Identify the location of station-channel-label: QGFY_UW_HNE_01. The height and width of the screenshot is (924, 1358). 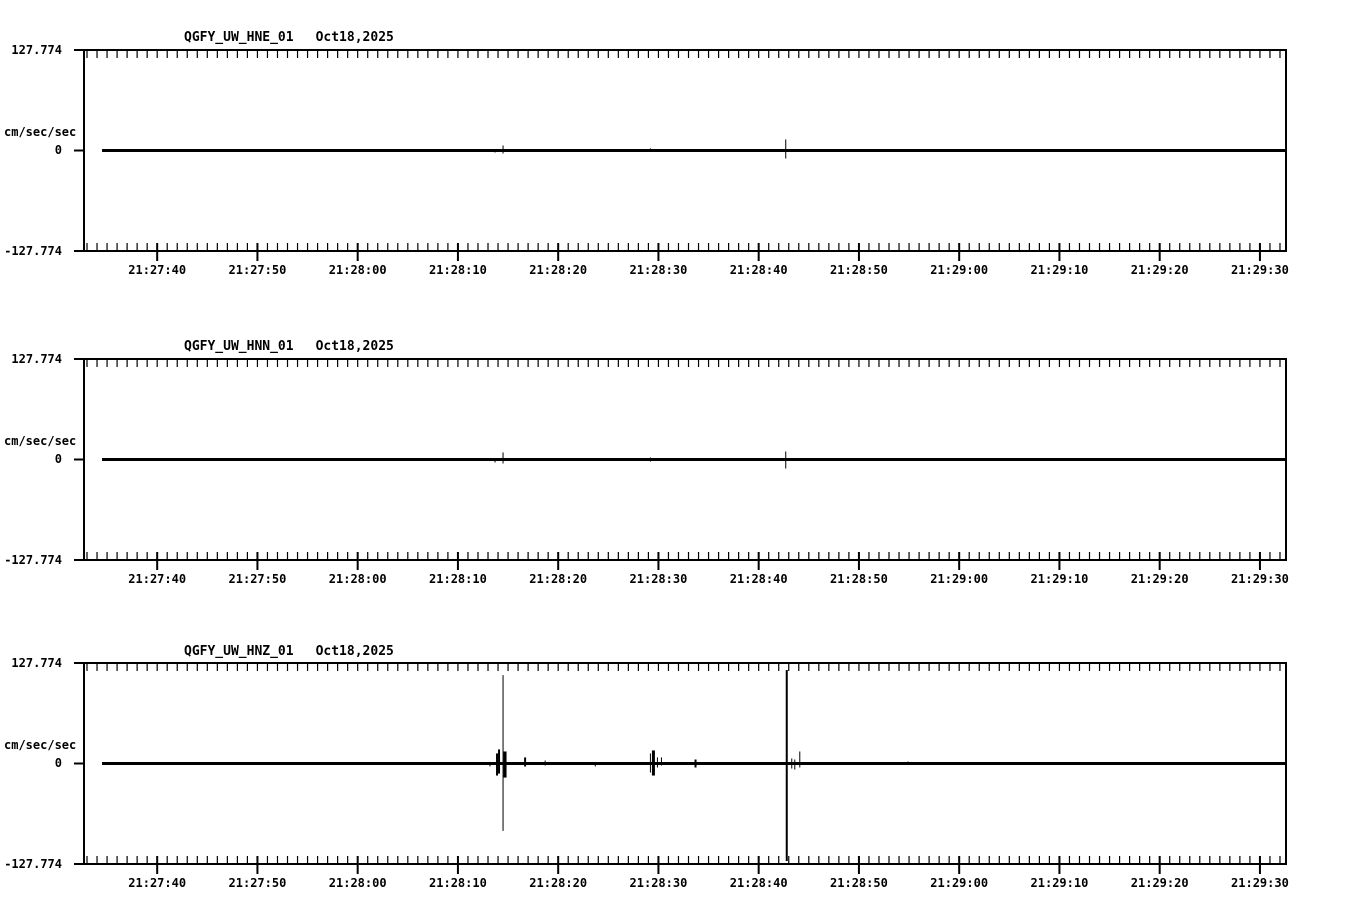
(239, 37).